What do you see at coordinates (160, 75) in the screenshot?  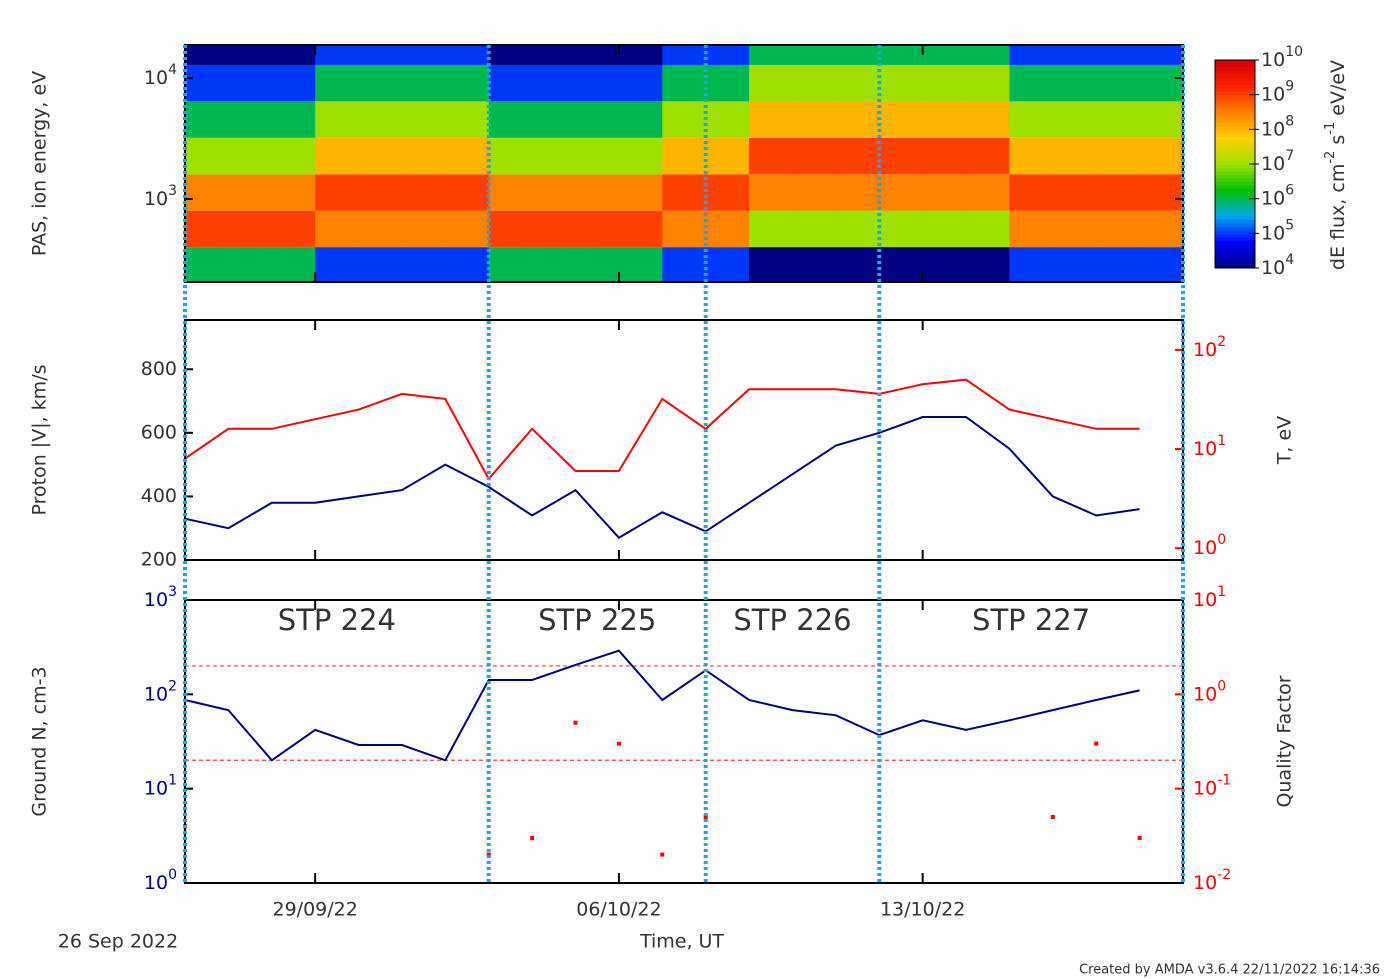 I see `y-tick-label: 10⁴` at bounding box center [160, 75].